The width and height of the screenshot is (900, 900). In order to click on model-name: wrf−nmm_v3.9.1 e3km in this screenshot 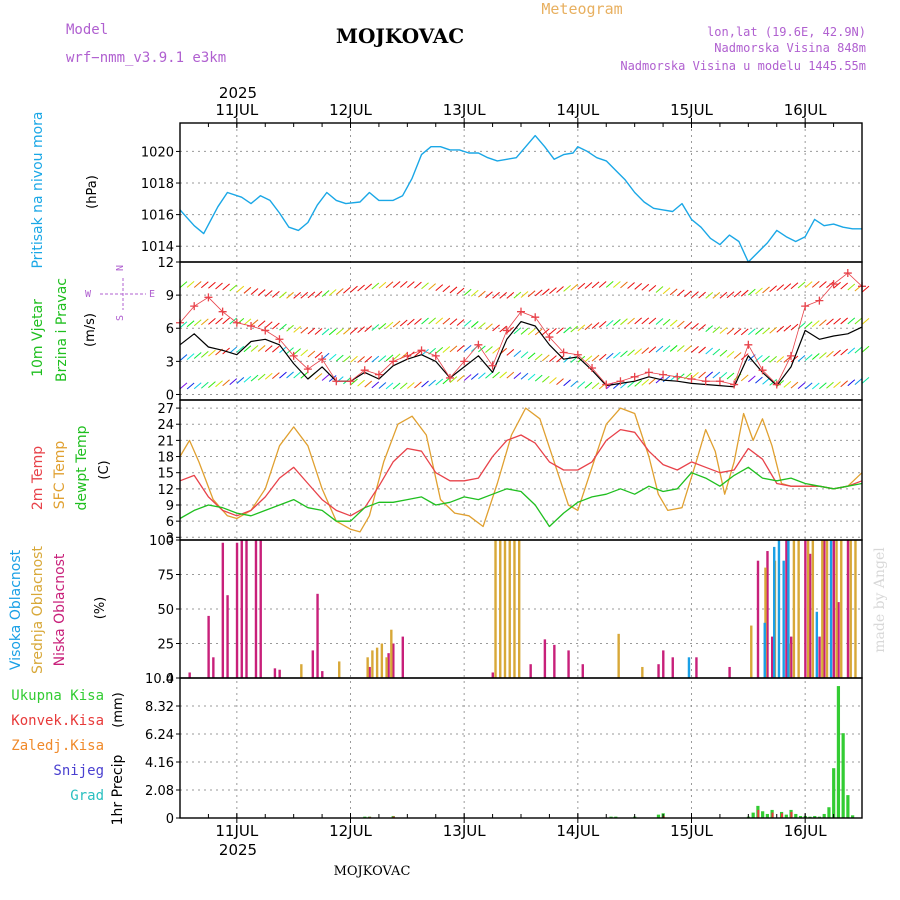, I will do `click(146, 58)`.